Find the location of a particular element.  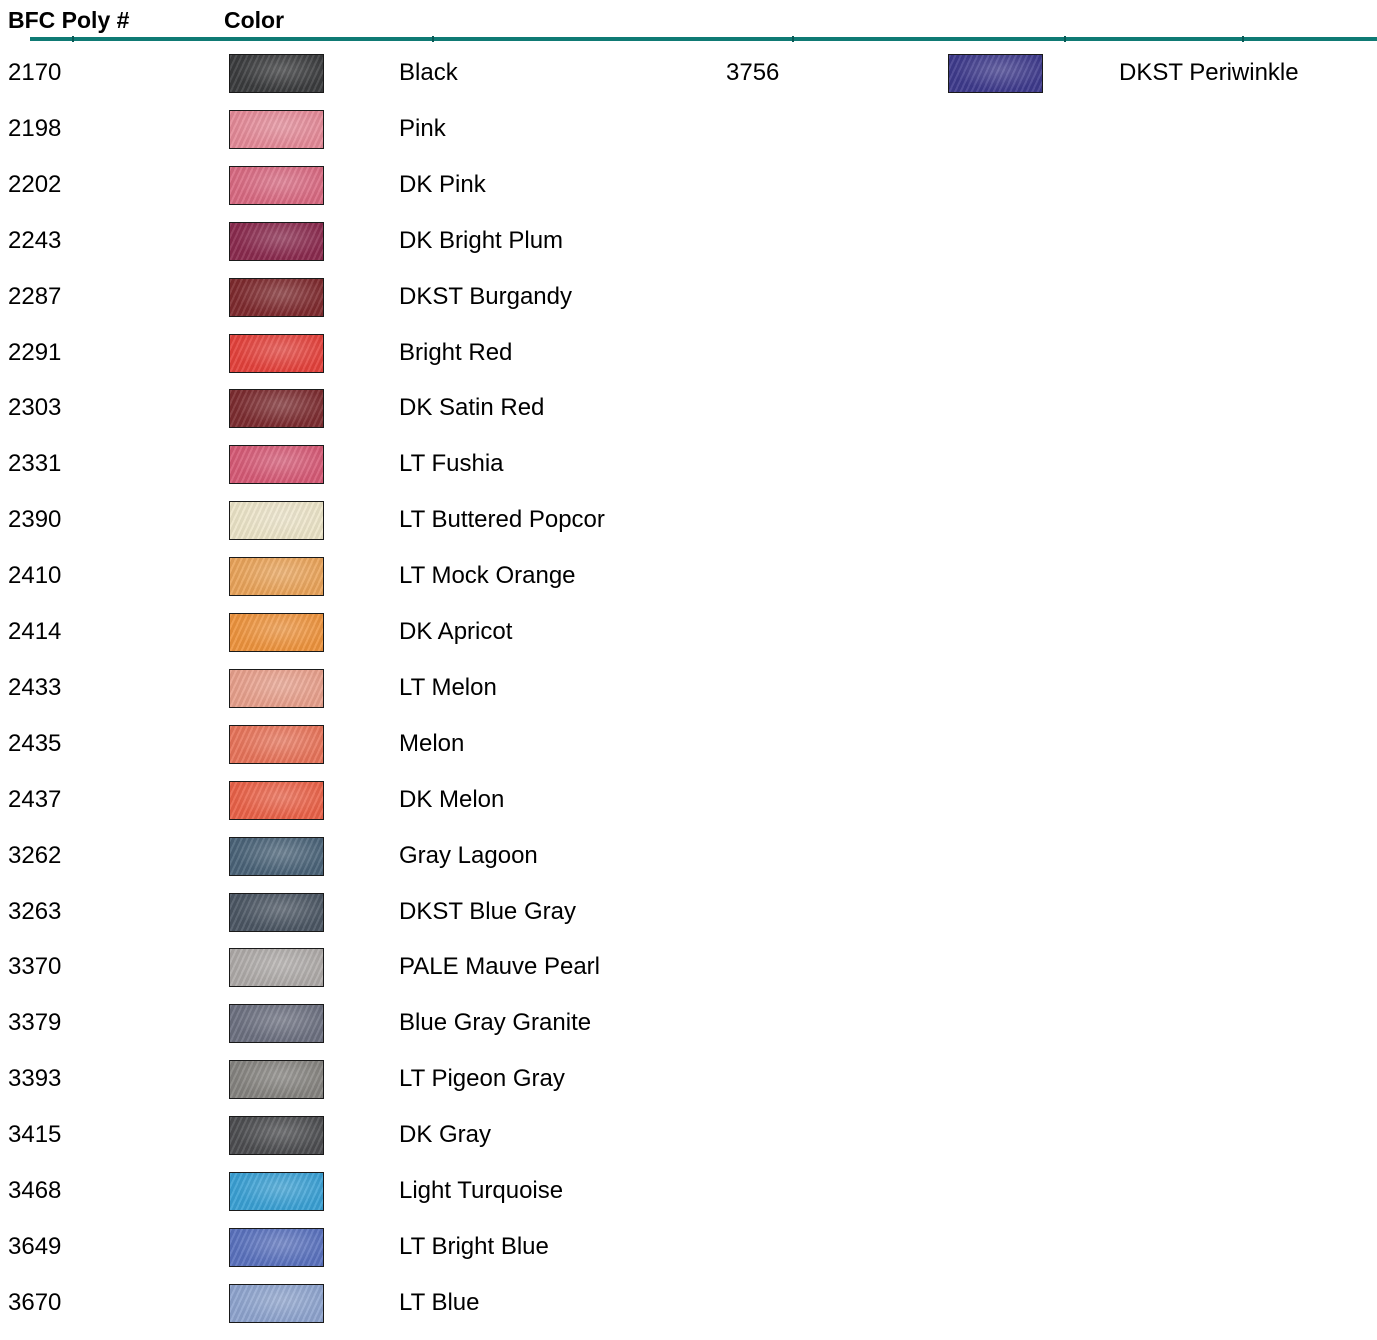

table-row: 2433 LT Melon is located at coordinates (688, 697).